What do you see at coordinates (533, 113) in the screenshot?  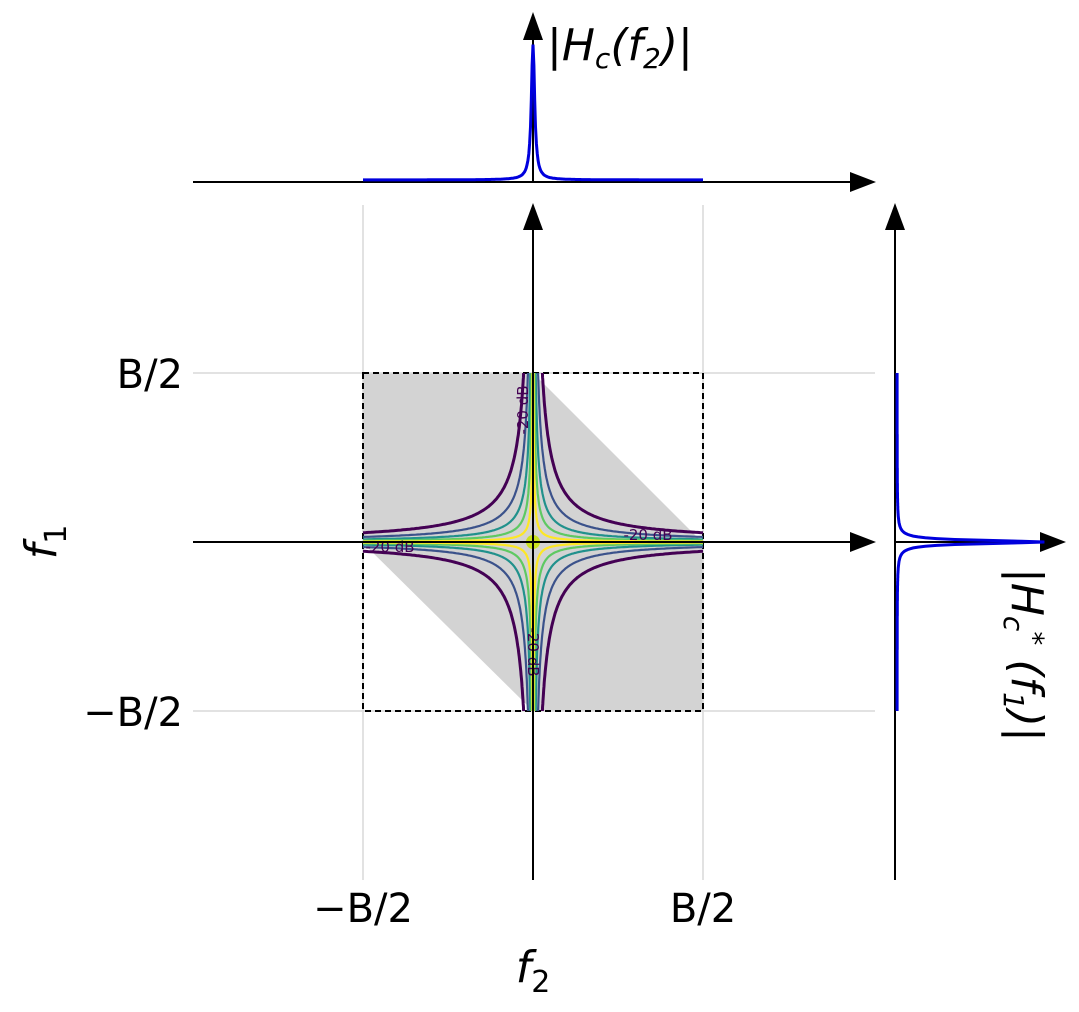 I see `top-marginal-curve` at bounding box center [533, 113].